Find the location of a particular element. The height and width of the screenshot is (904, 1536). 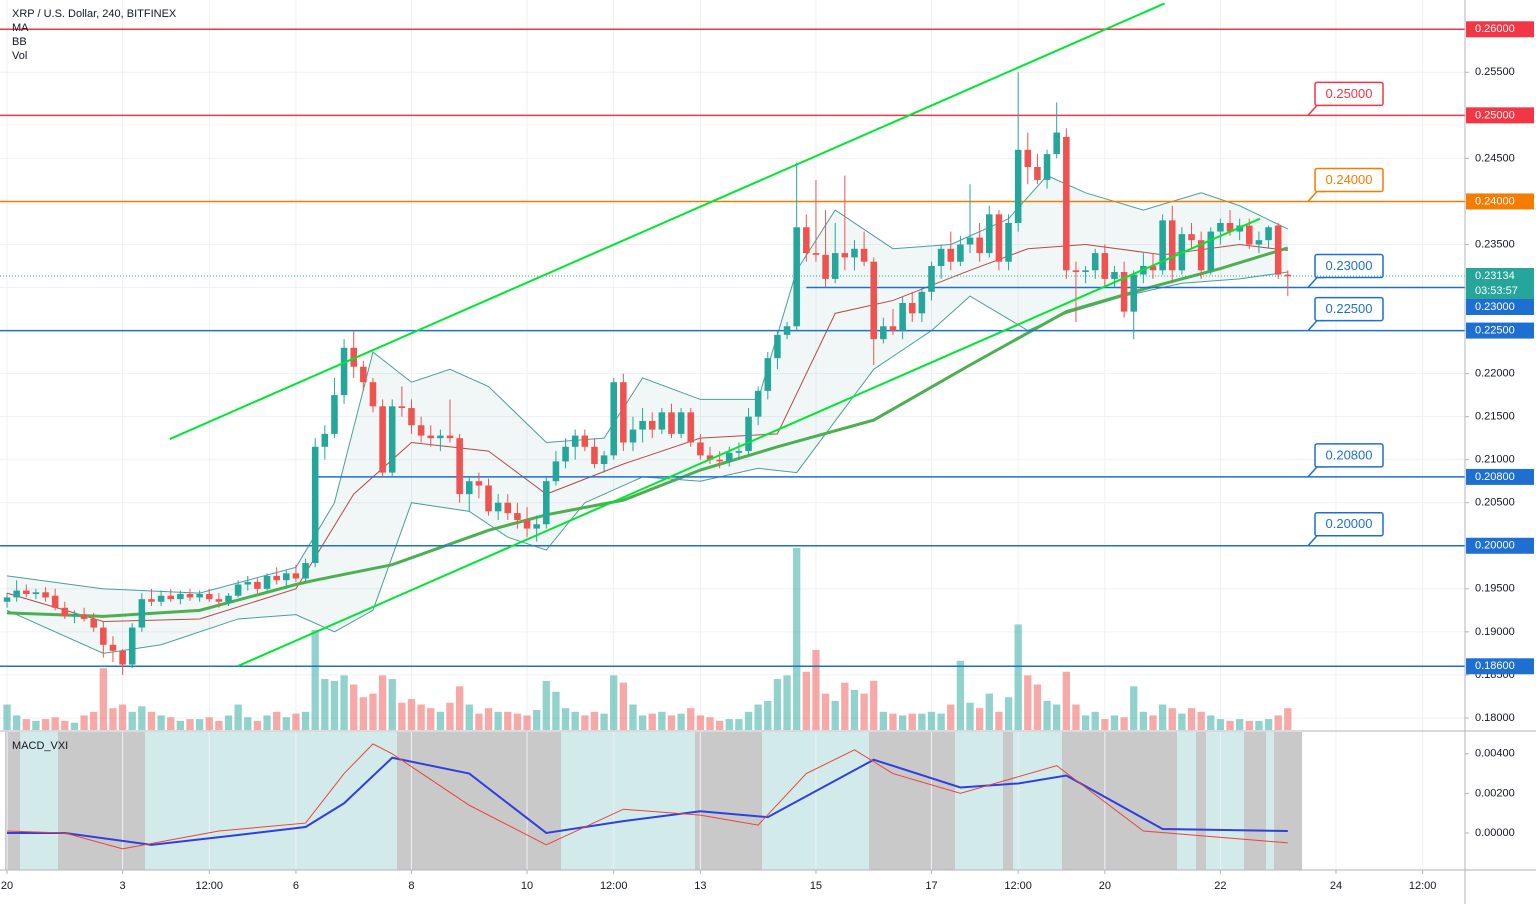

y-tick-label: 0.24500 is located at coordinates (1495, 158).